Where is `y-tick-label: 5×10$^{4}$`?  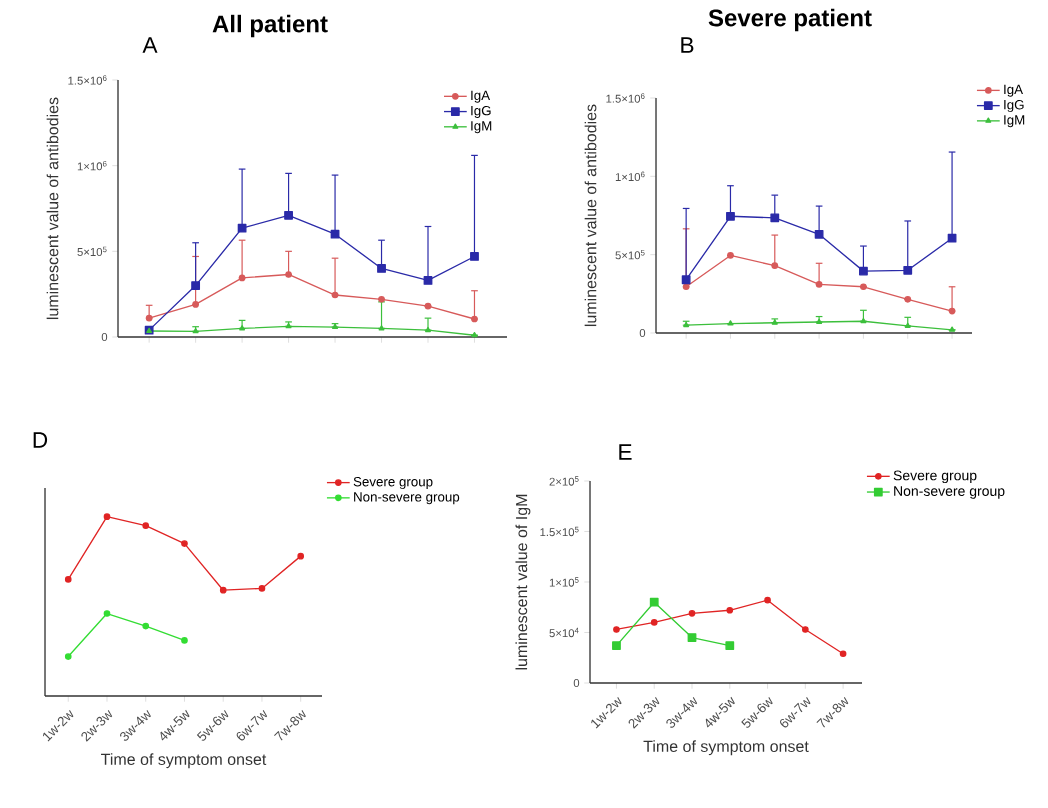 y-tick-label: 5×10$^{4}$ is located at coordinates (564, 632).